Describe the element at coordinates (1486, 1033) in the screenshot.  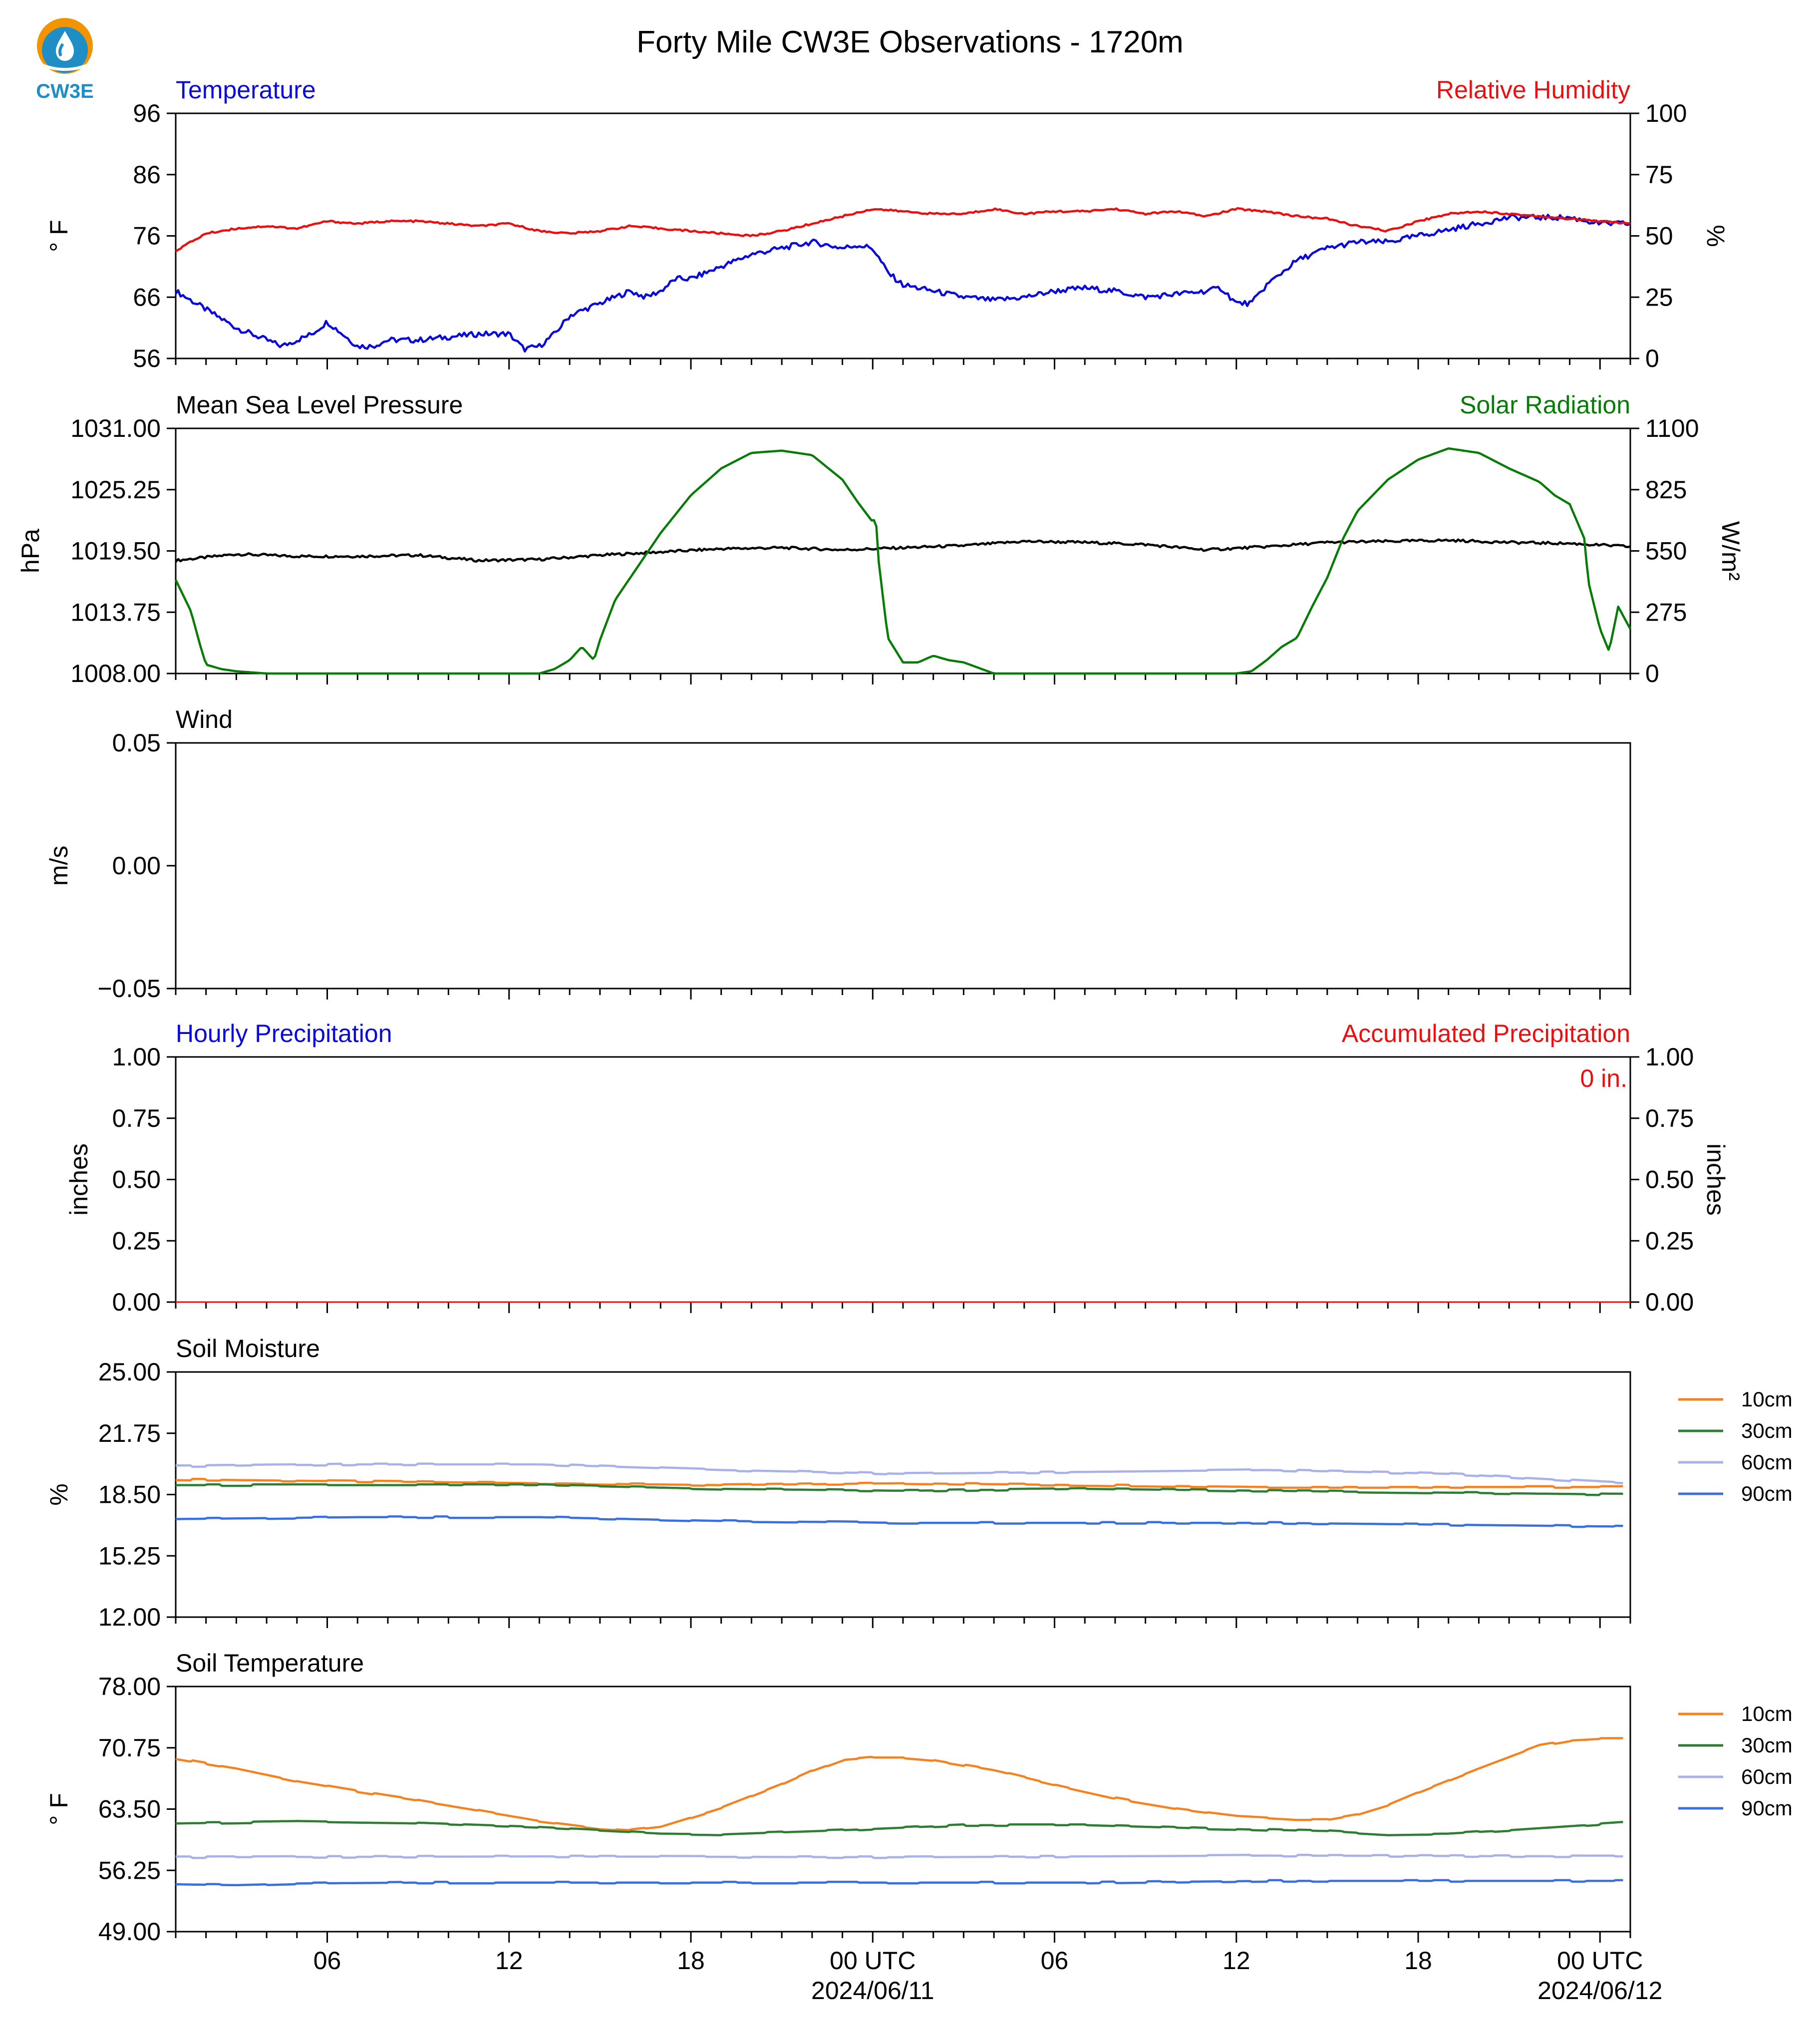
I see `panel-title-right: Accumulated Precipitation` at that location.